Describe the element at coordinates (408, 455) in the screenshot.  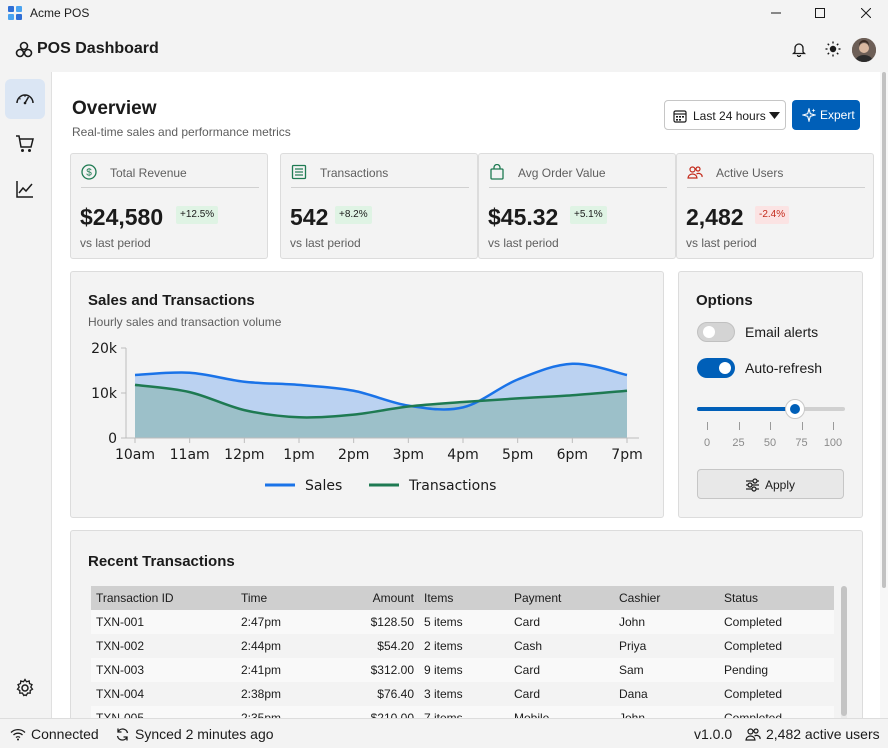
I see `x-tick-label: 3pm` at that location.